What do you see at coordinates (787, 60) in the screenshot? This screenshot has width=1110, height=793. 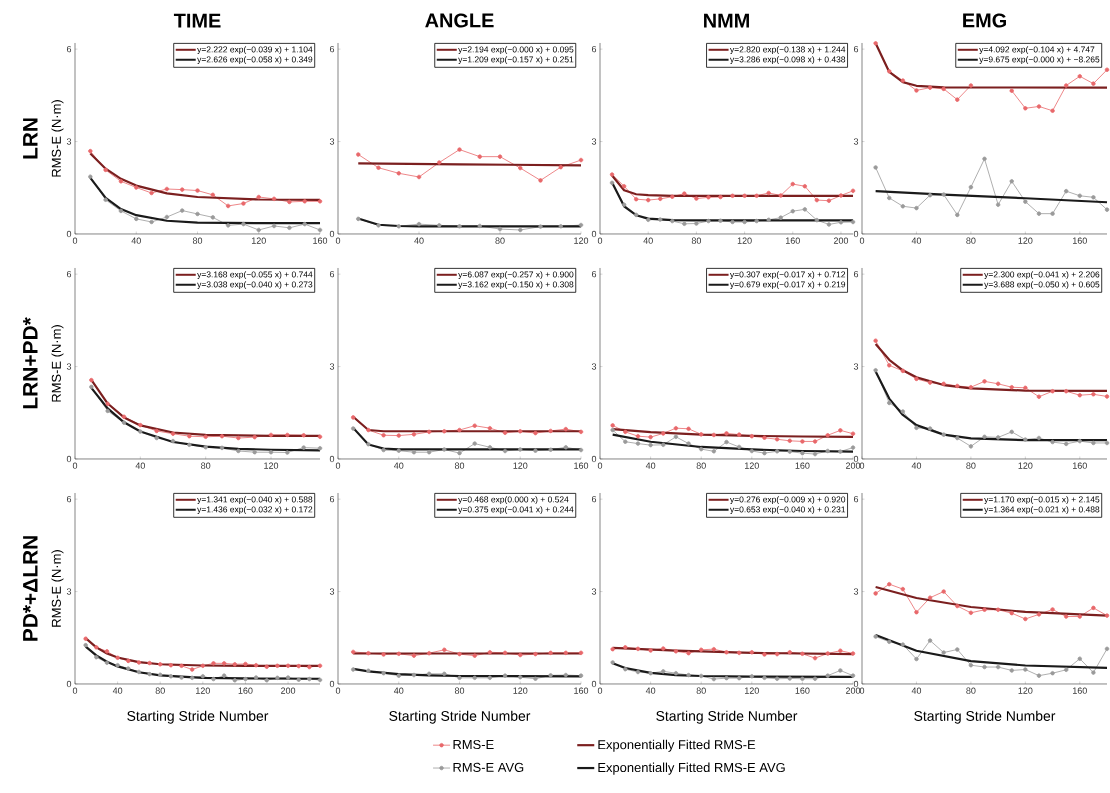 I see `annotation: y=3.286 exp(−0.098 x) + 0.438` at bounding box center [787, 60].